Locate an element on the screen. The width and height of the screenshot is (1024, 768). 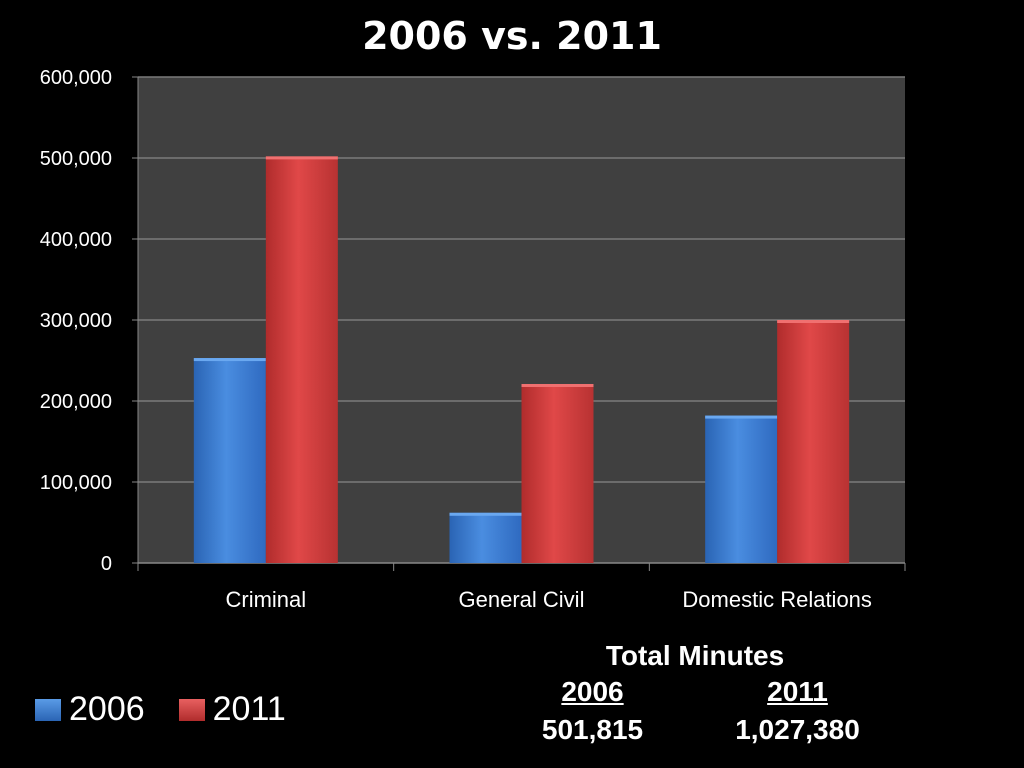
y-tick-label: 0 is located at coordinates (106, 564).